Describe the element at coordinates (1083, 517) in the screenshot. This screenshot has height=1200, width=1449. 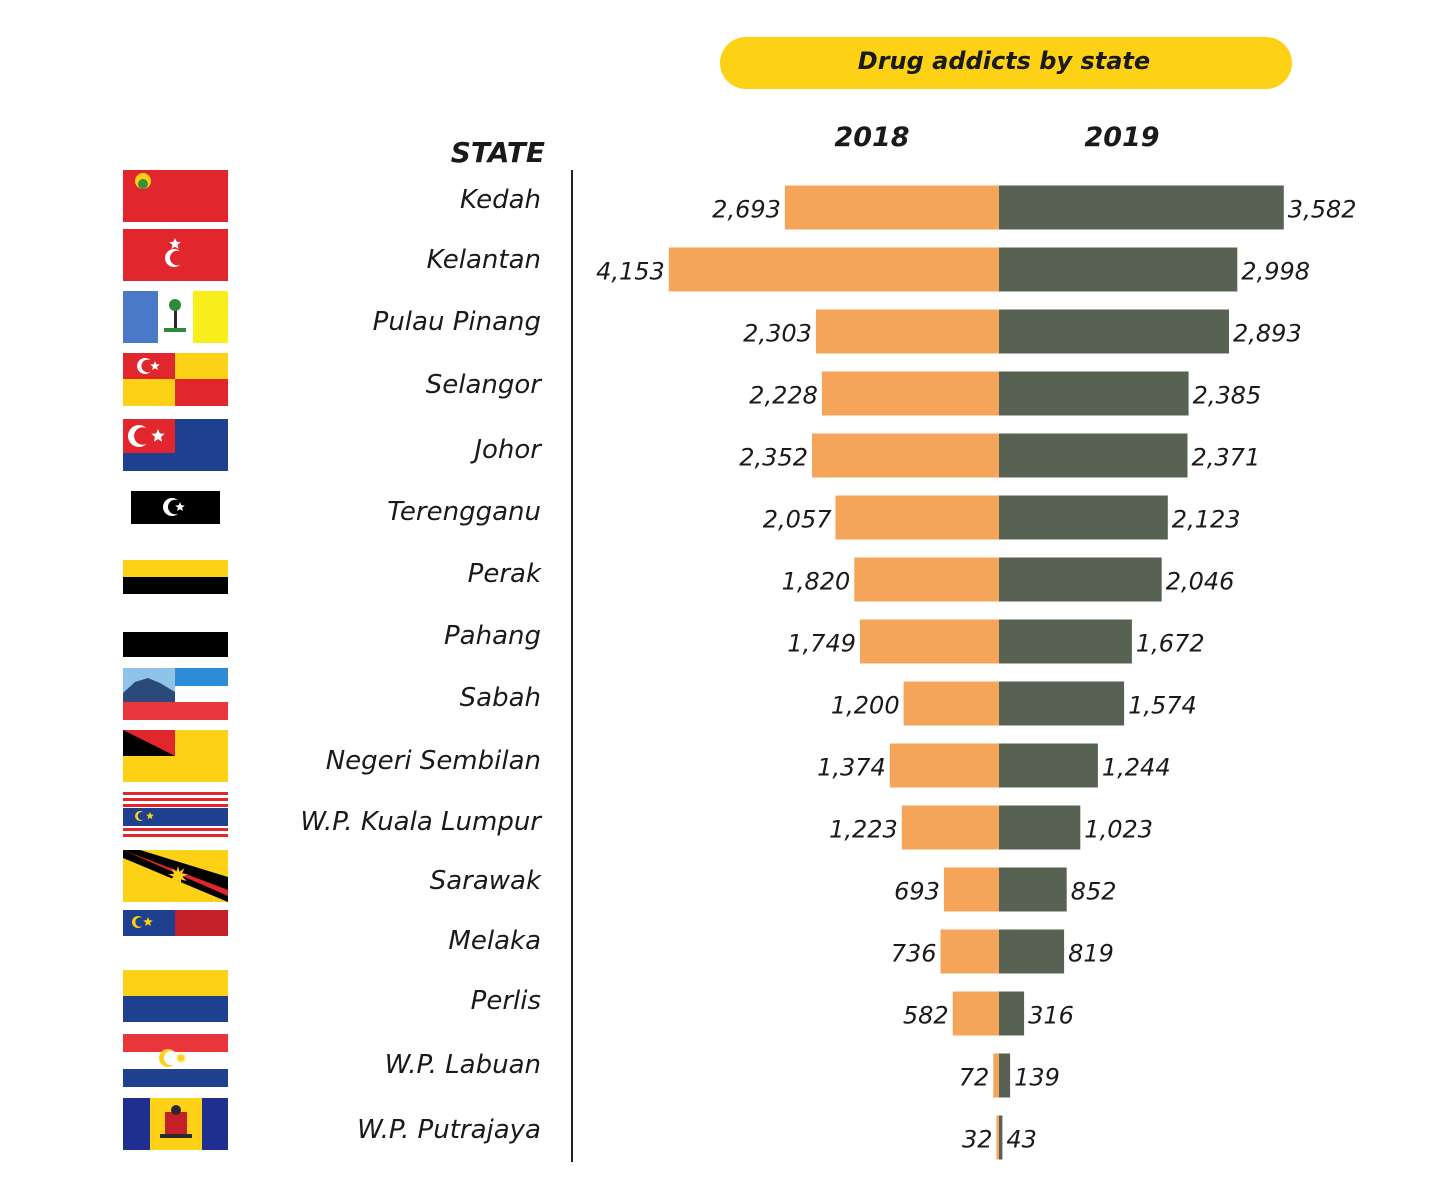
I see `bar-2019-terengganu` at that location.